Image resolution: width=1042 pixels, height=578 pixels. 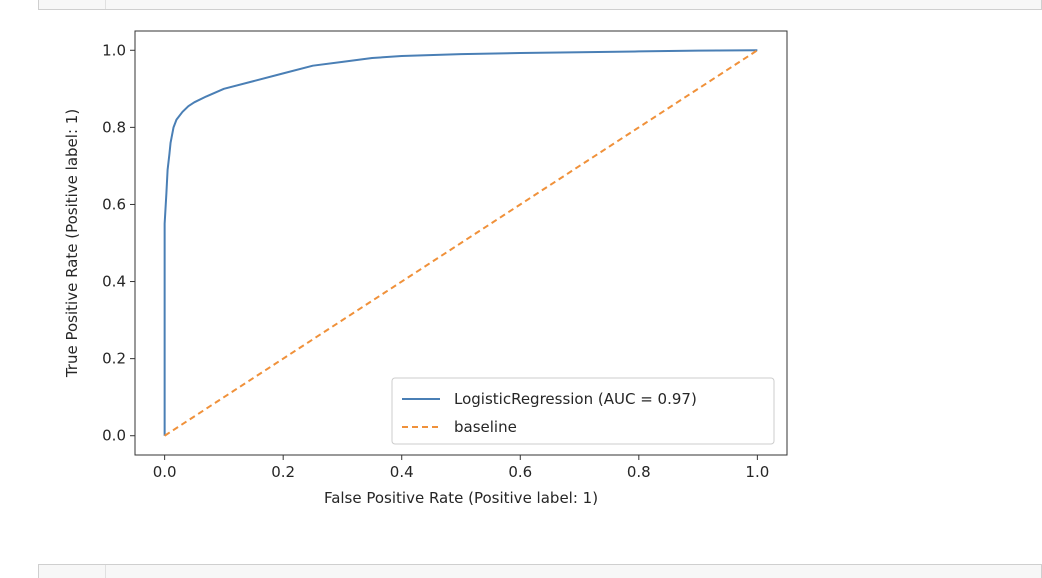 I want to click on y-tick-label: 0.2, so click(x=114, y=359).